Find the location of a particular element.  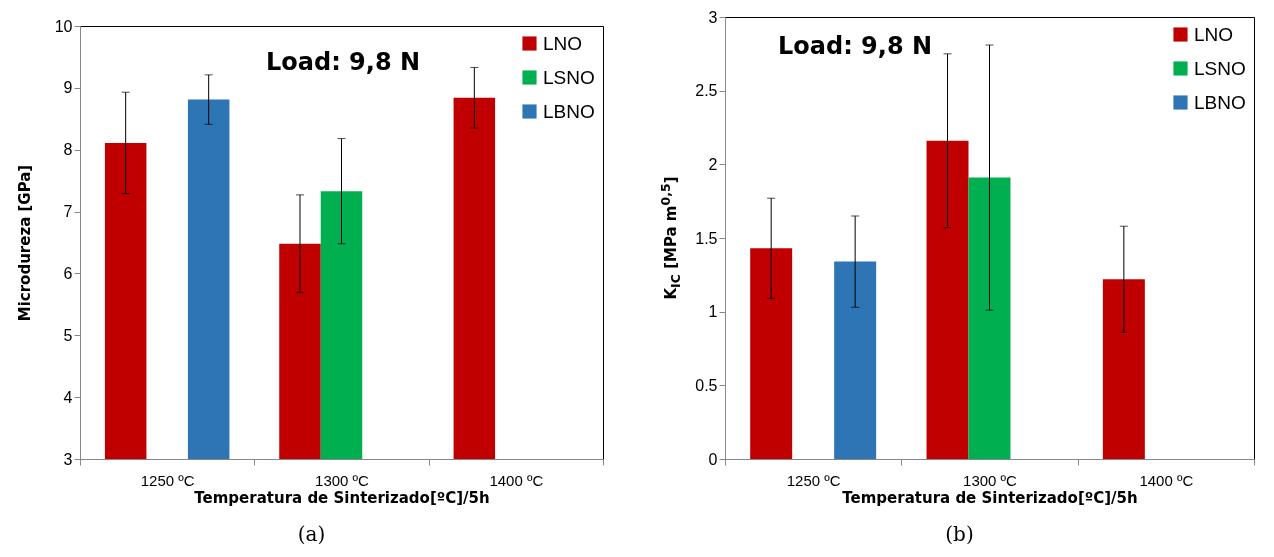

y-axis-title: Microdureza [GPa] is located at coordinates (25, 242).